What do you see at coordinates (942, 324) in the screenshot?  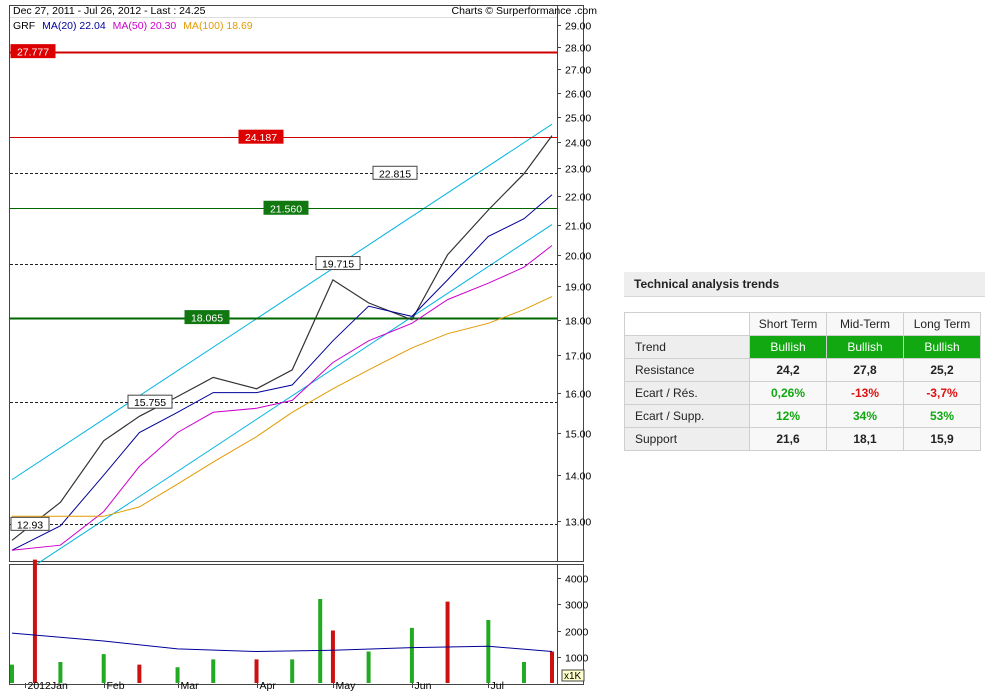 I see `trends-col-long: Long Term` at bounding box center [942, 324].